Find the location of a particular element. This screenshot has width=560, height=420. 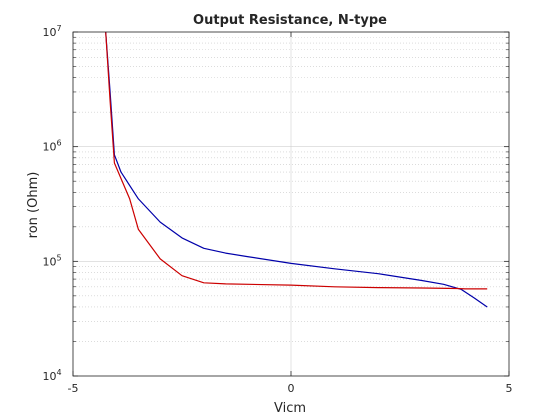

y-tick-label: 10⁵ is located at coordinates (51, 260).